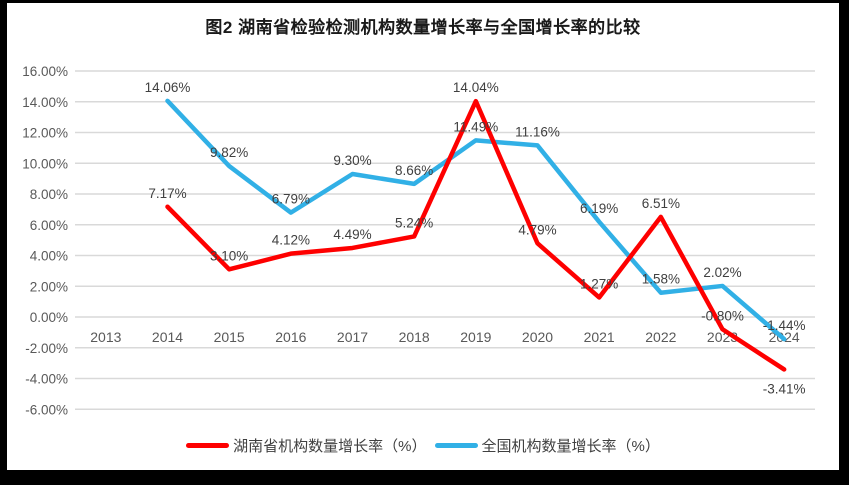  Describe the element at coordinates (475, 126) in the screenshot. I see `data-label: 11.49%` at that location.